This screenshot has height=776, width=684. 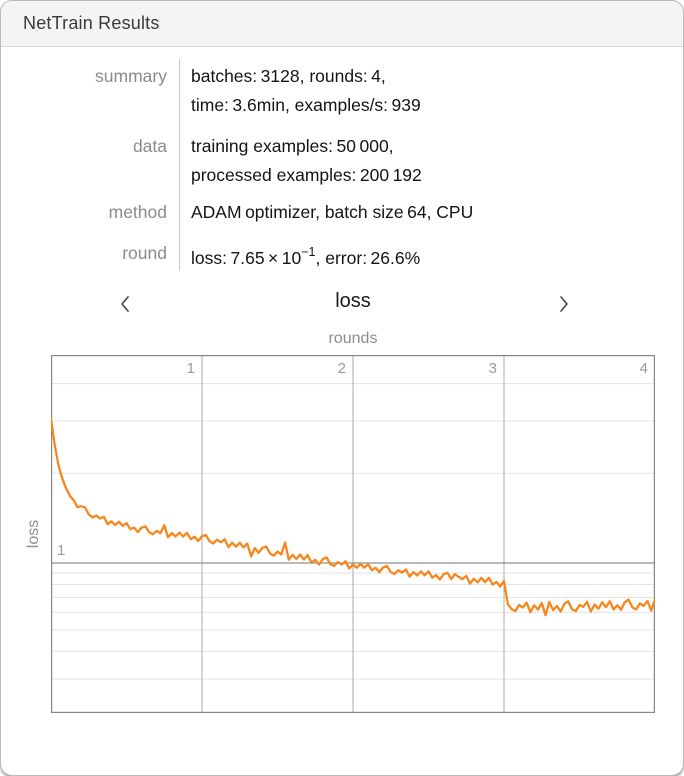 I want to click on summary-line-2: time: 3.6min, examples/s: 939, so click(x=306, y=105).